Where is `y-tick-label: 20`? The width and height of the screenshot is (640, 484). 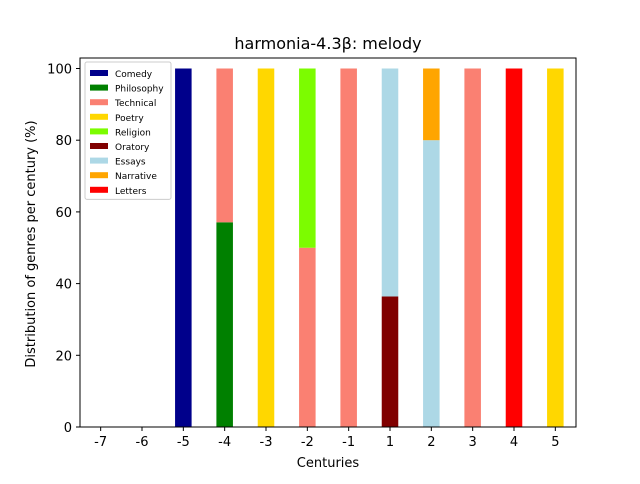
y-tick-label: 20 is located at coordinates (63, 356).